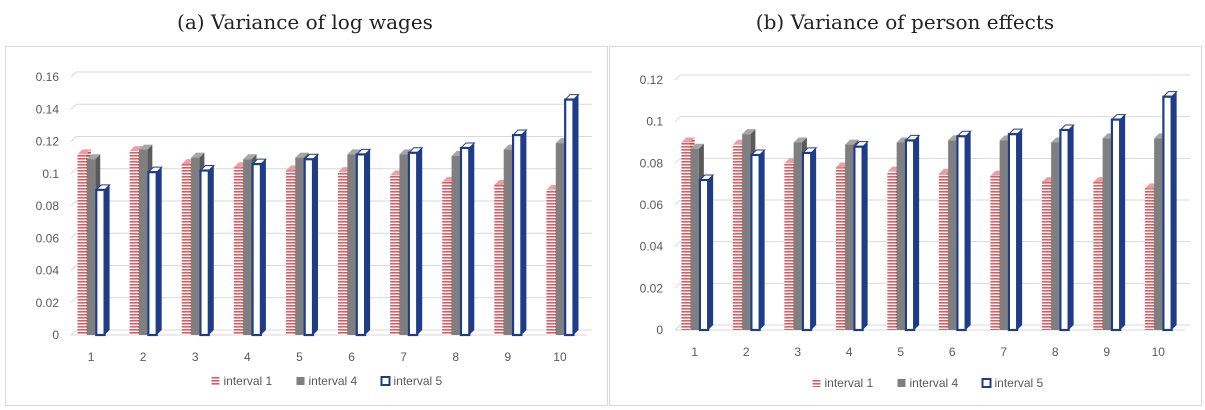  Describe the element at coordinates (143, 357) in the screenshot. I see `x-tick-label: 2` at that location.